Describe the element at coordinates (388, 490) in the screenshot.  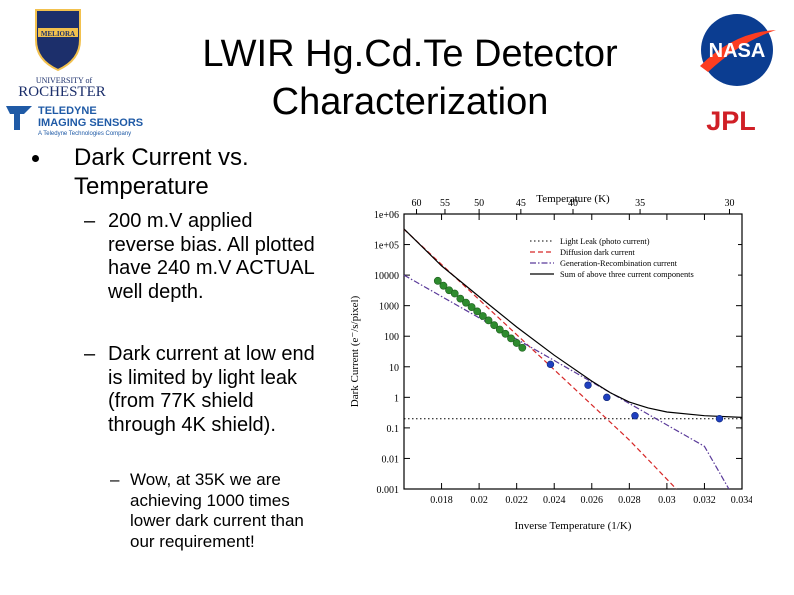
I see `y-tick-label: 0.001` at that location.